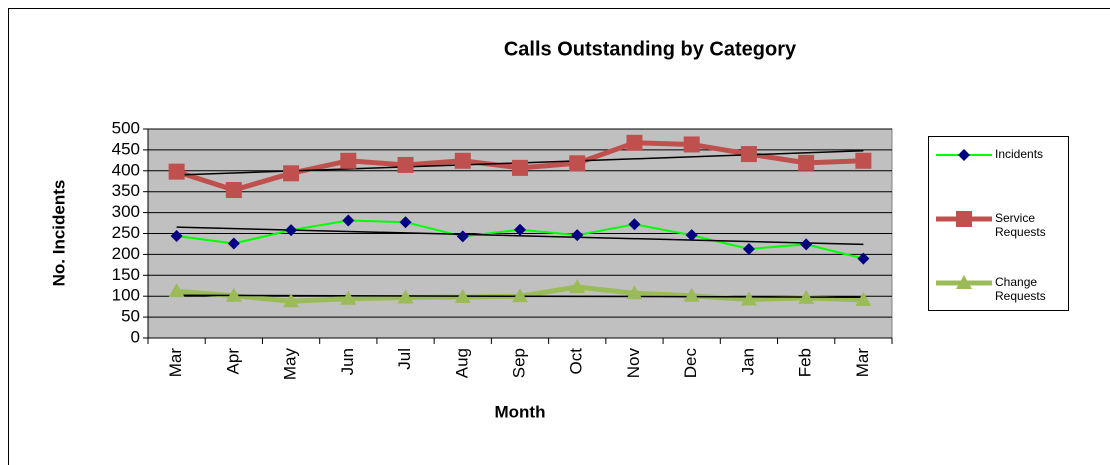  Describe the element at coordinates (650, 49) in the screenshot. I see `chart-title: Calls Outstanding by Category` at that location.